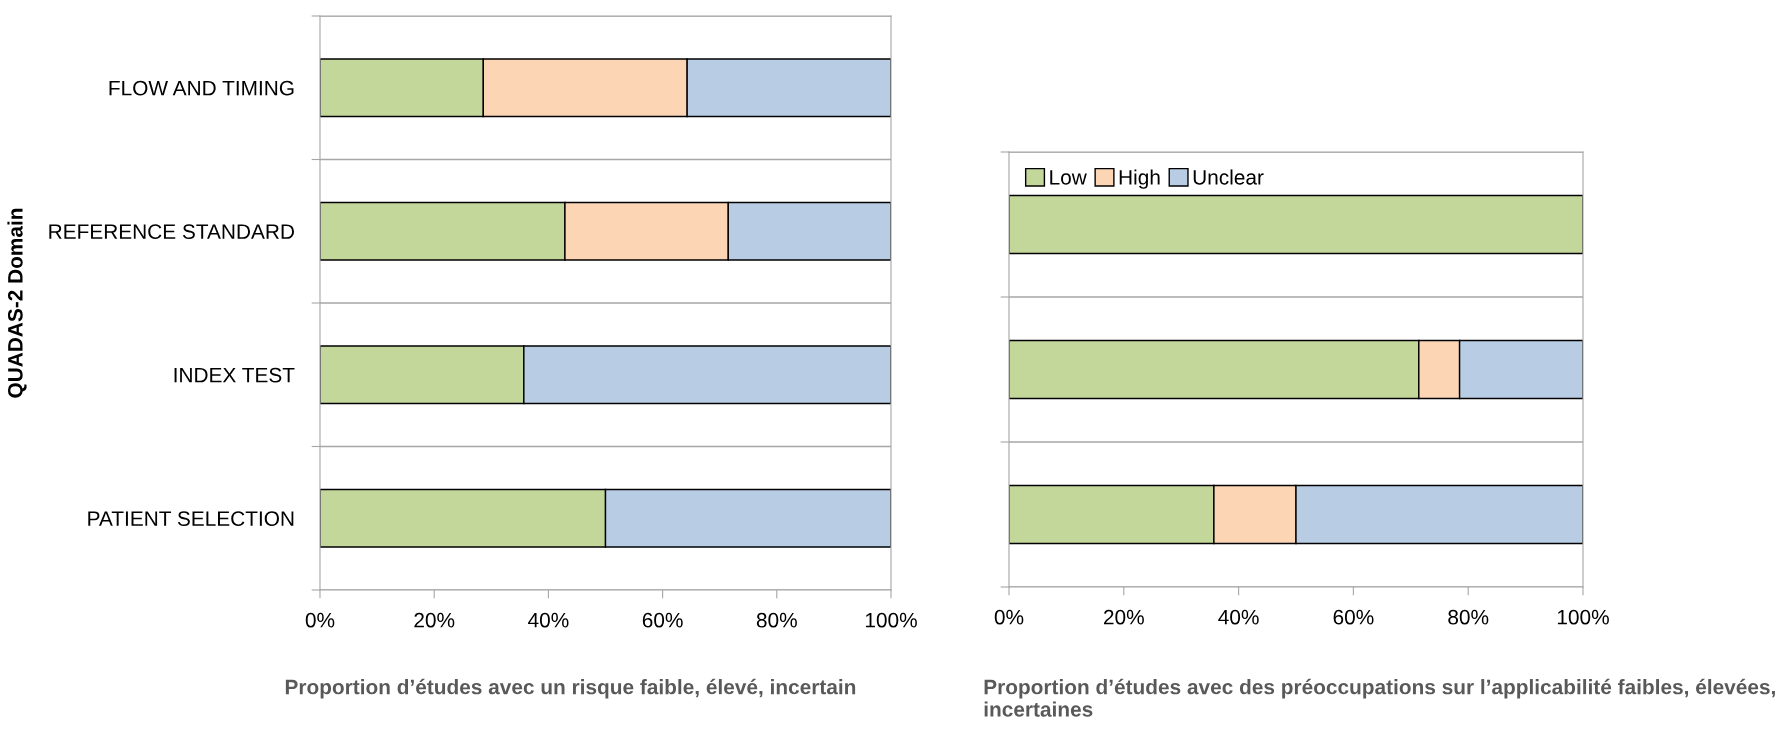  I want to click on legend-label: Unclear, so click(1228, 177).